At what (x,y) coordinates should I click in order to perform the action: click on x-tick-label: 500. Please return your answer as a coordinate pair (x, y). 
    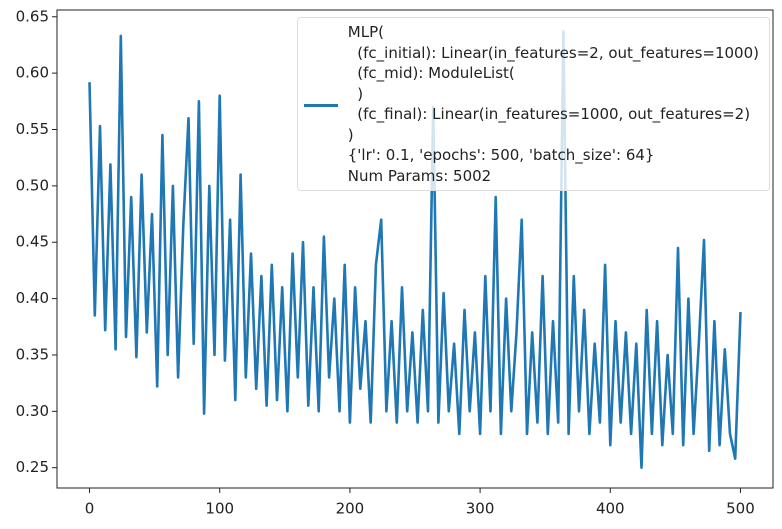
    Looking at the image, I should click on (740, 509).